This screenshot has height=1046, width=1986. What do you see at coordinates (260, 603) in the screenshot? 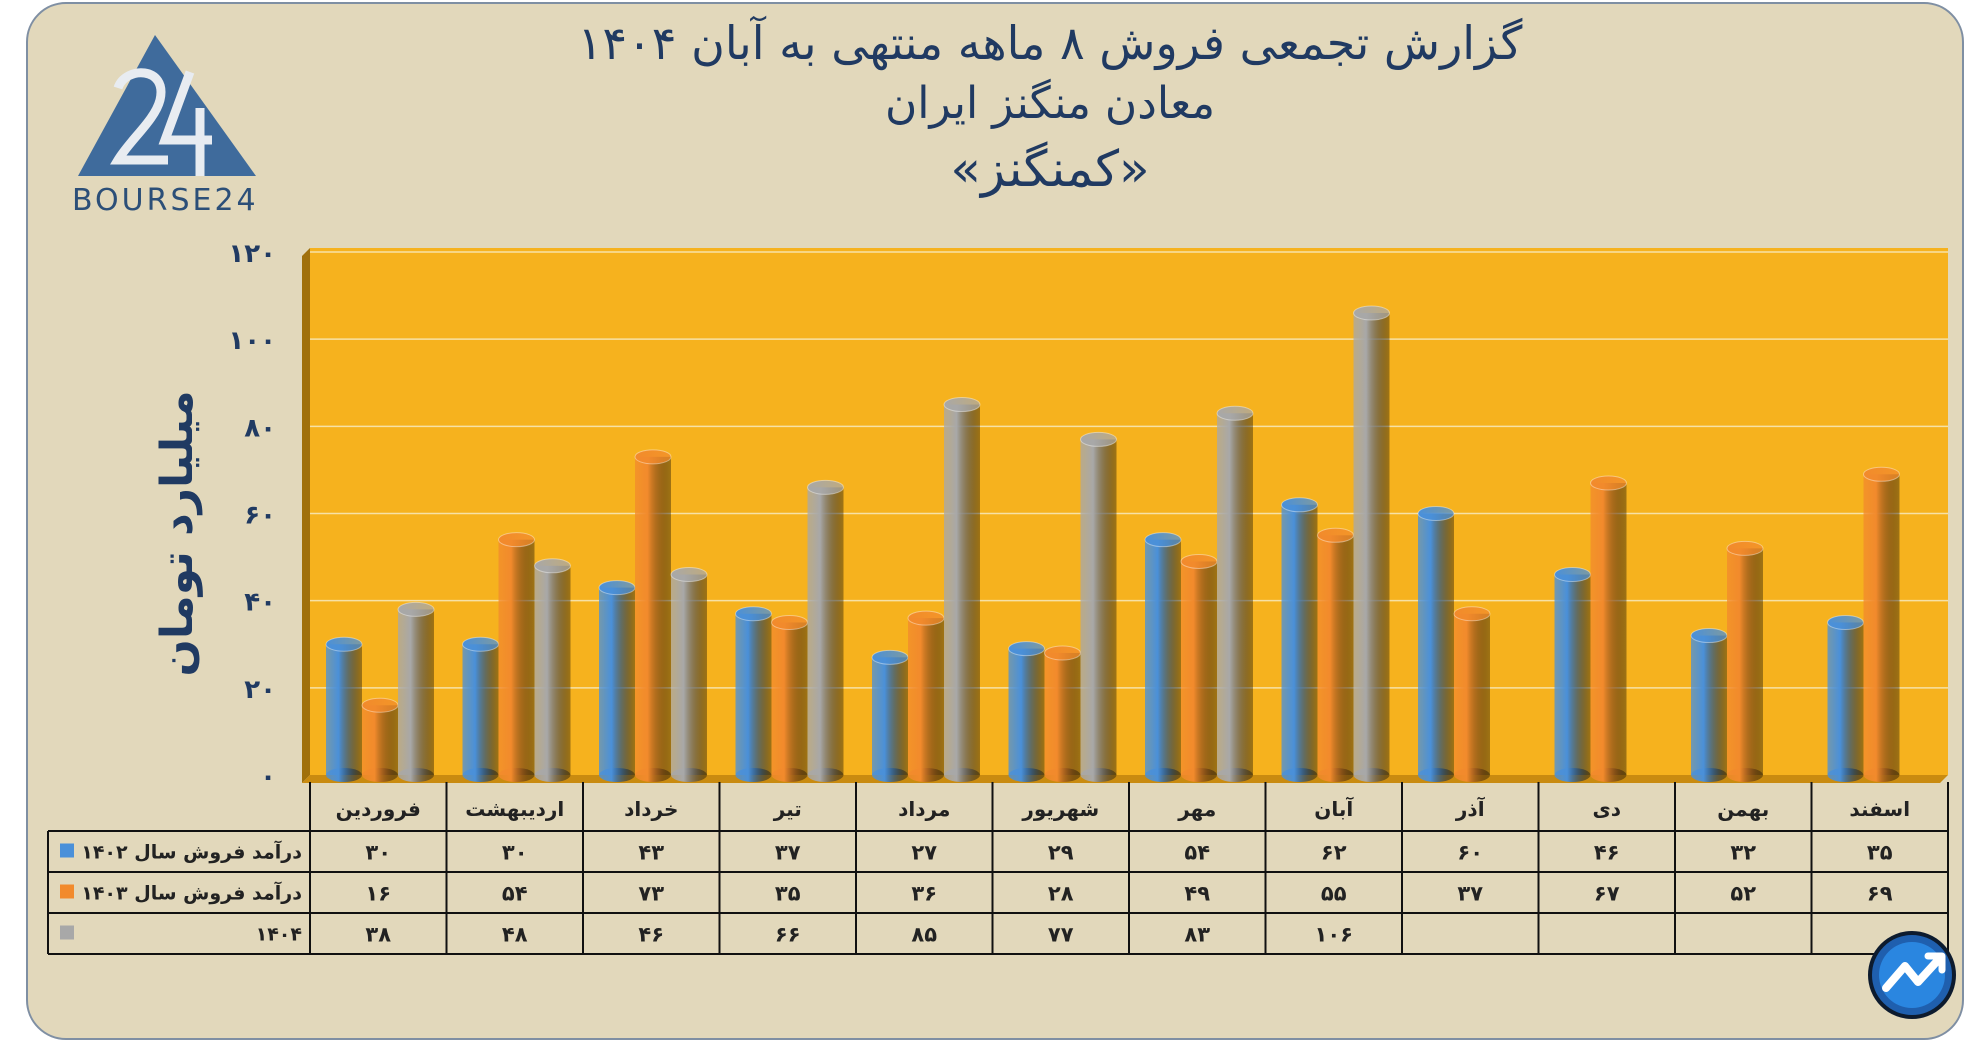
I see `y-tick-label: ۴۰` at bounding box center [260, 603].